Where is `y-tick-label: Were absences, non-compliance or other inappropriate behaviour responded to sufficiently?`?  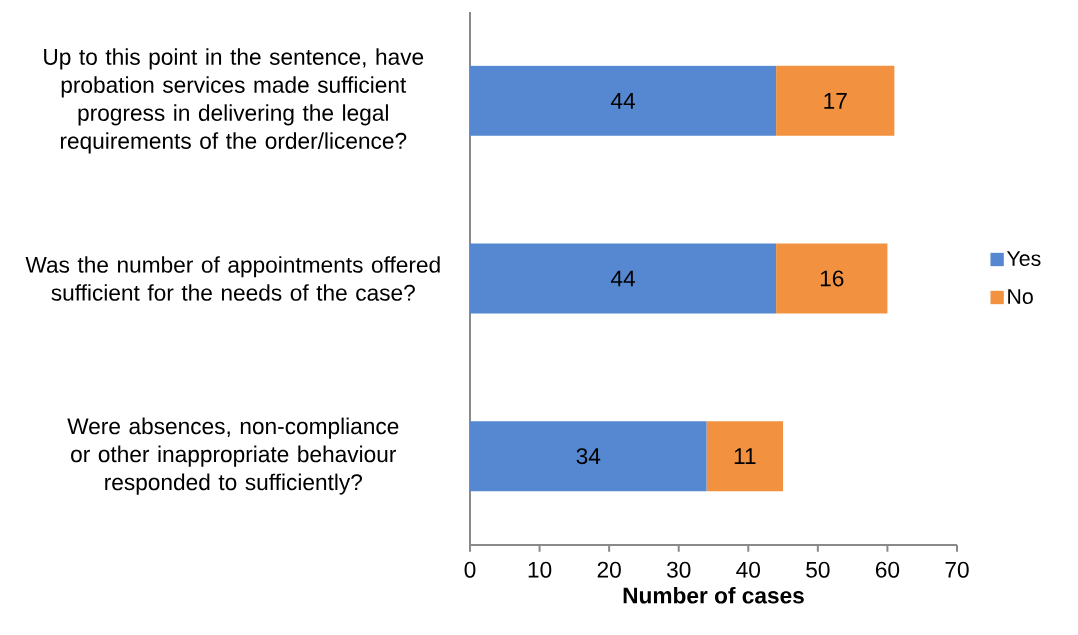
y-tick-label: Were absences, non-compliance or other inappropriate behaviour responded to sufficiently? is located at coordinates (233, 456).